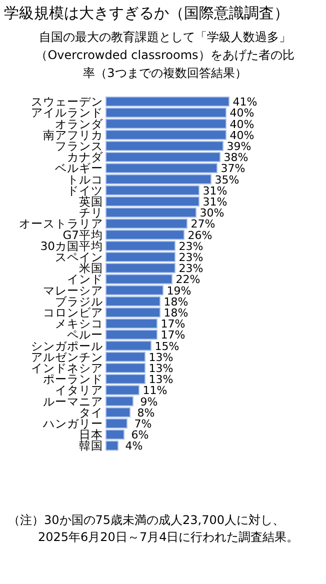  Describe the element at coordinates (245, 102) in the screenshot. I see `data-label: 41%` at that location.